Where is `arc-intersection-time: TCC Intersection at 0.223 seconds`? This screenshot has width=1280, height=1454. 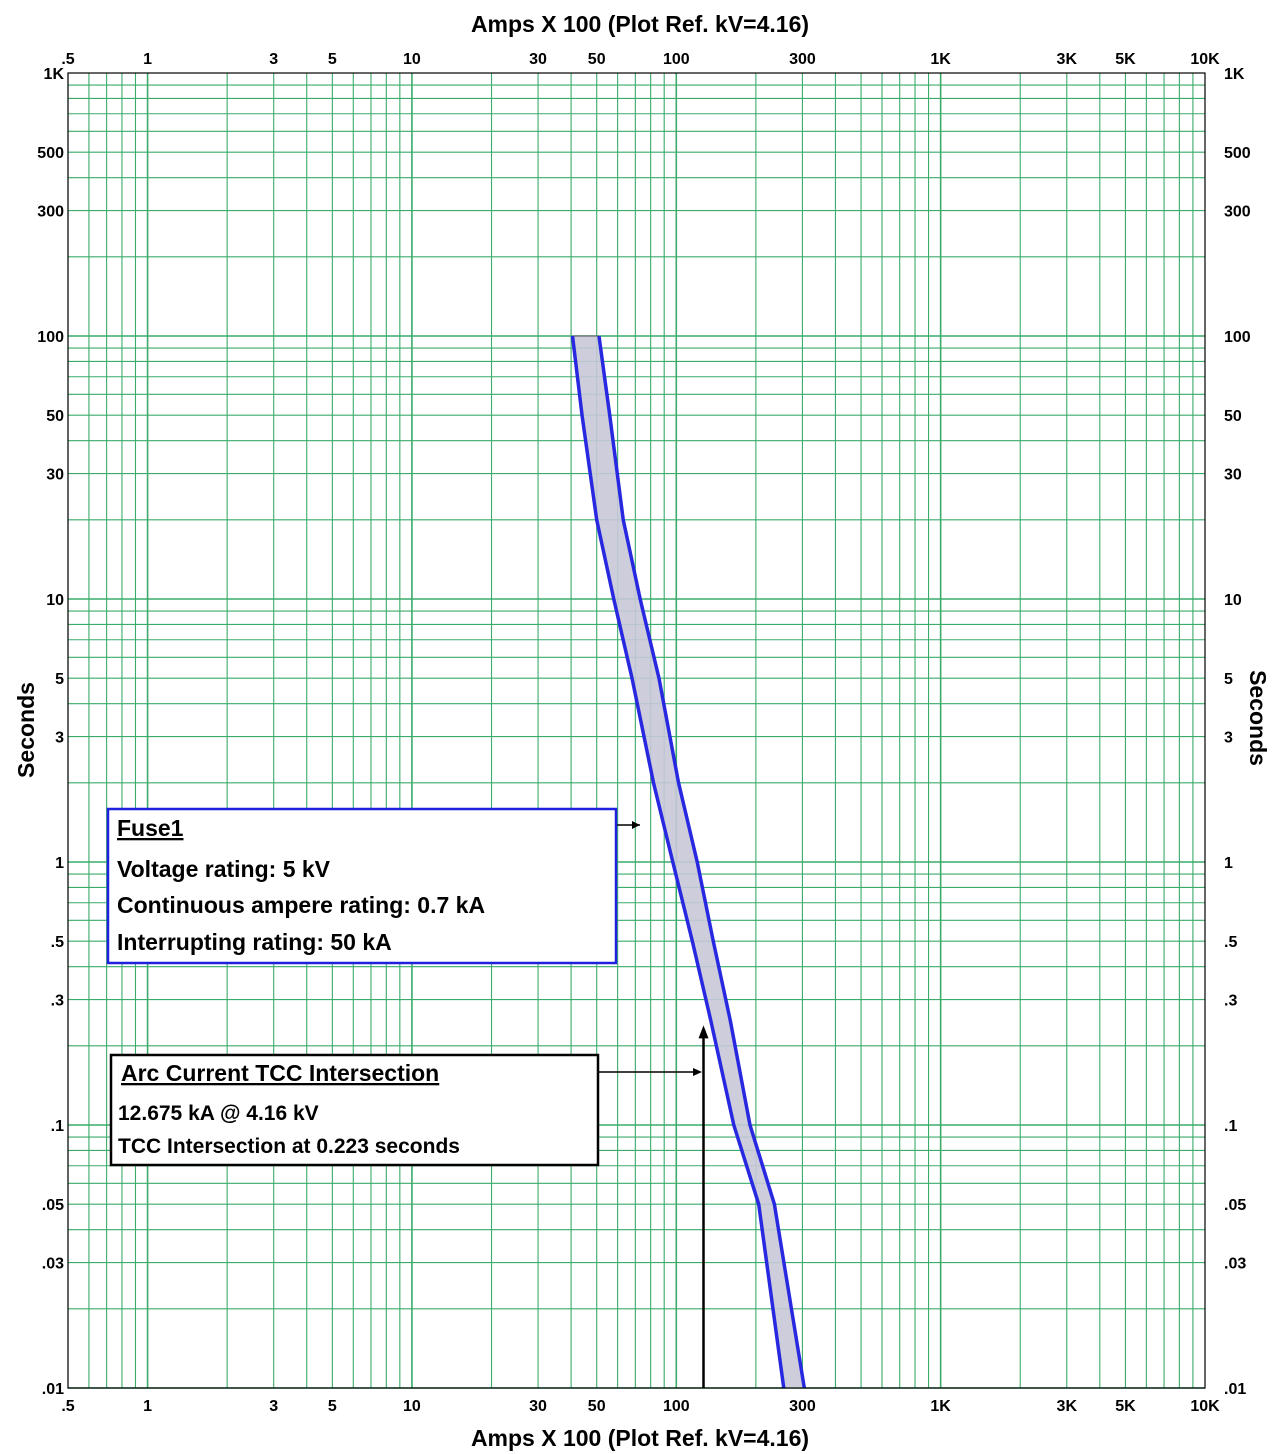
arc-intersection-time: TCC Intersection at 0.223 seconds is located at coordinates (289, 1146).